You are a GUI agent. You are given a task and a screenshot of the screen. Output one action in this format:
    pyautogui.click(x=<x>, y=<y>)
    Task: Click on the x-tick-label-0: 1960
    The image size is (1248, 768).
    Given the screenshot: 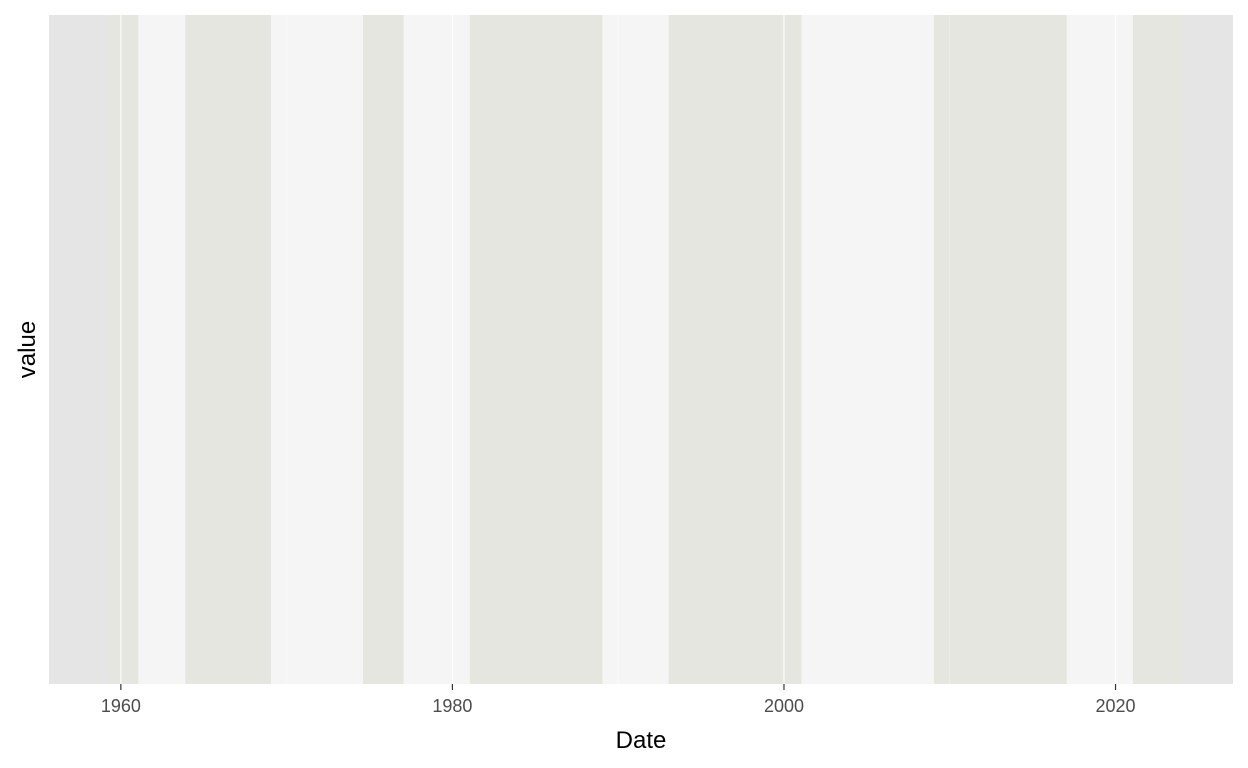 What is the action you would take?
    pyautogui.click(x=121, y=706)
    